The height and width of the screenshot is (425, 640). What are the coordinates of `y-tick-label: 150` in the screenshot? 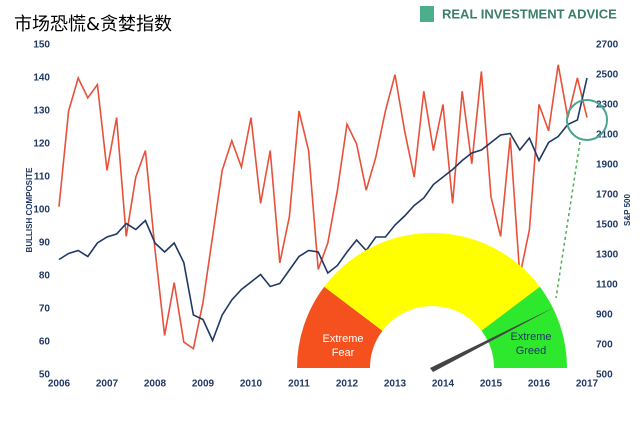 It's located at (41, 45).